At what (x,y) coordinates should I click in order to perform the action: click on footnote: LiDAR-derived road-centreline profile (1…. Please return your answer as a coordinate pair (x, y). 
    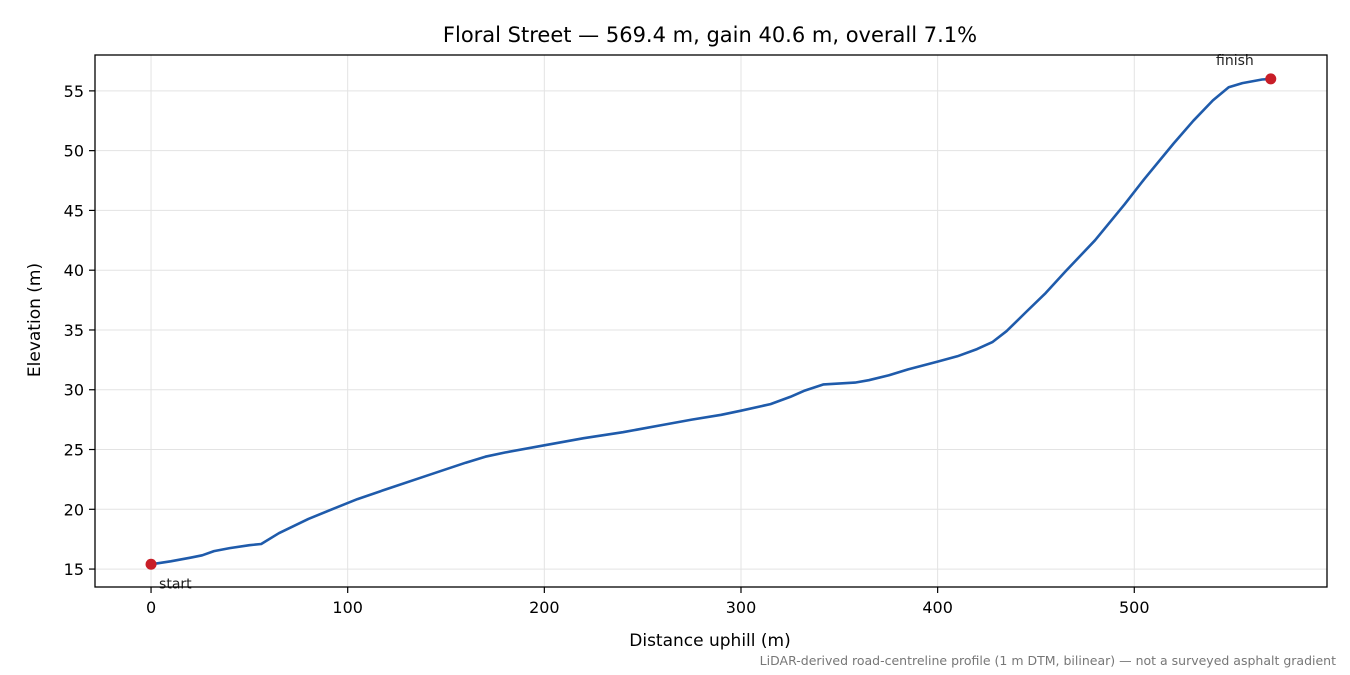
    Looking at the image, I should click on (1048, 660).